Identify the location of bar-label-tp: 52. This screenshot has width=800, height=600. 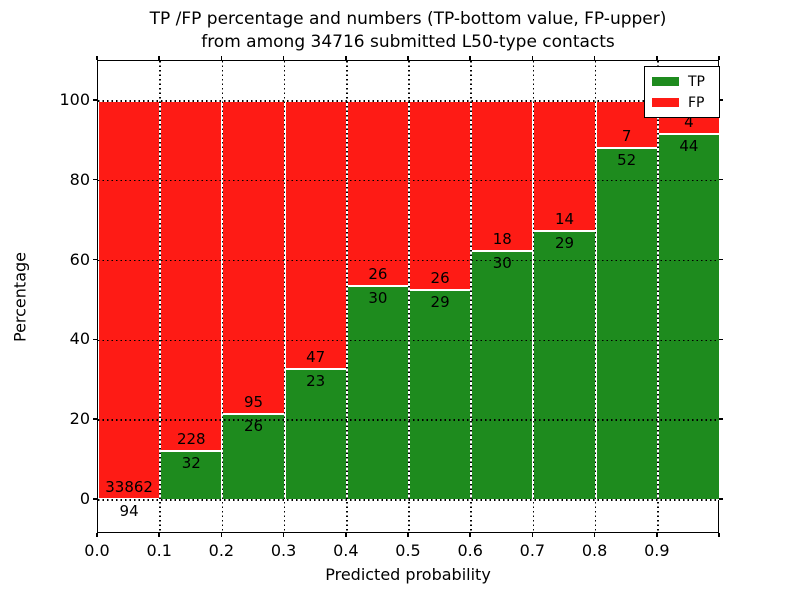
(627, 160).